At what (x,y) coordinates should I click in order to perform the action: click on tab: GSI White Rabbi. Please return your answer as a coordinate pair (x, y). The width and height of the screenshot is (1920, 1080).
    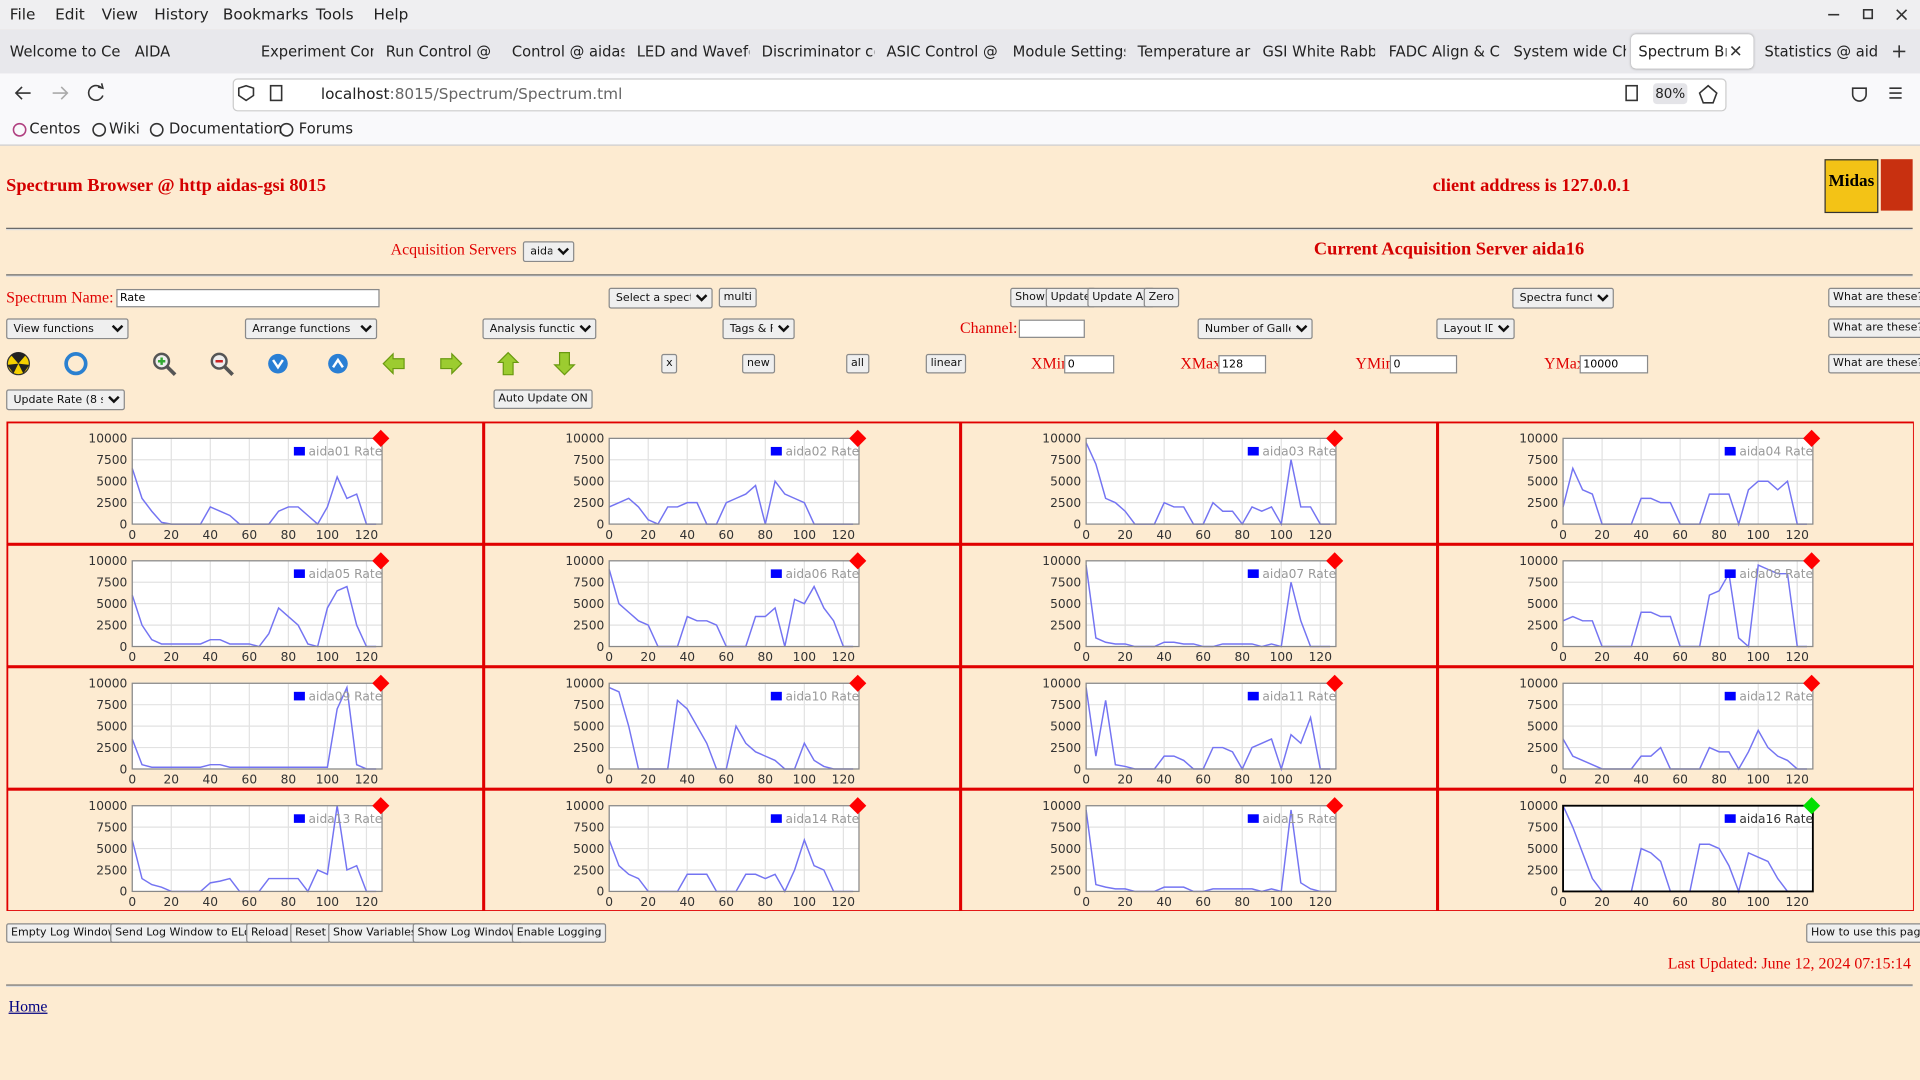
    Looking at the image, I should click on (1319, 51).